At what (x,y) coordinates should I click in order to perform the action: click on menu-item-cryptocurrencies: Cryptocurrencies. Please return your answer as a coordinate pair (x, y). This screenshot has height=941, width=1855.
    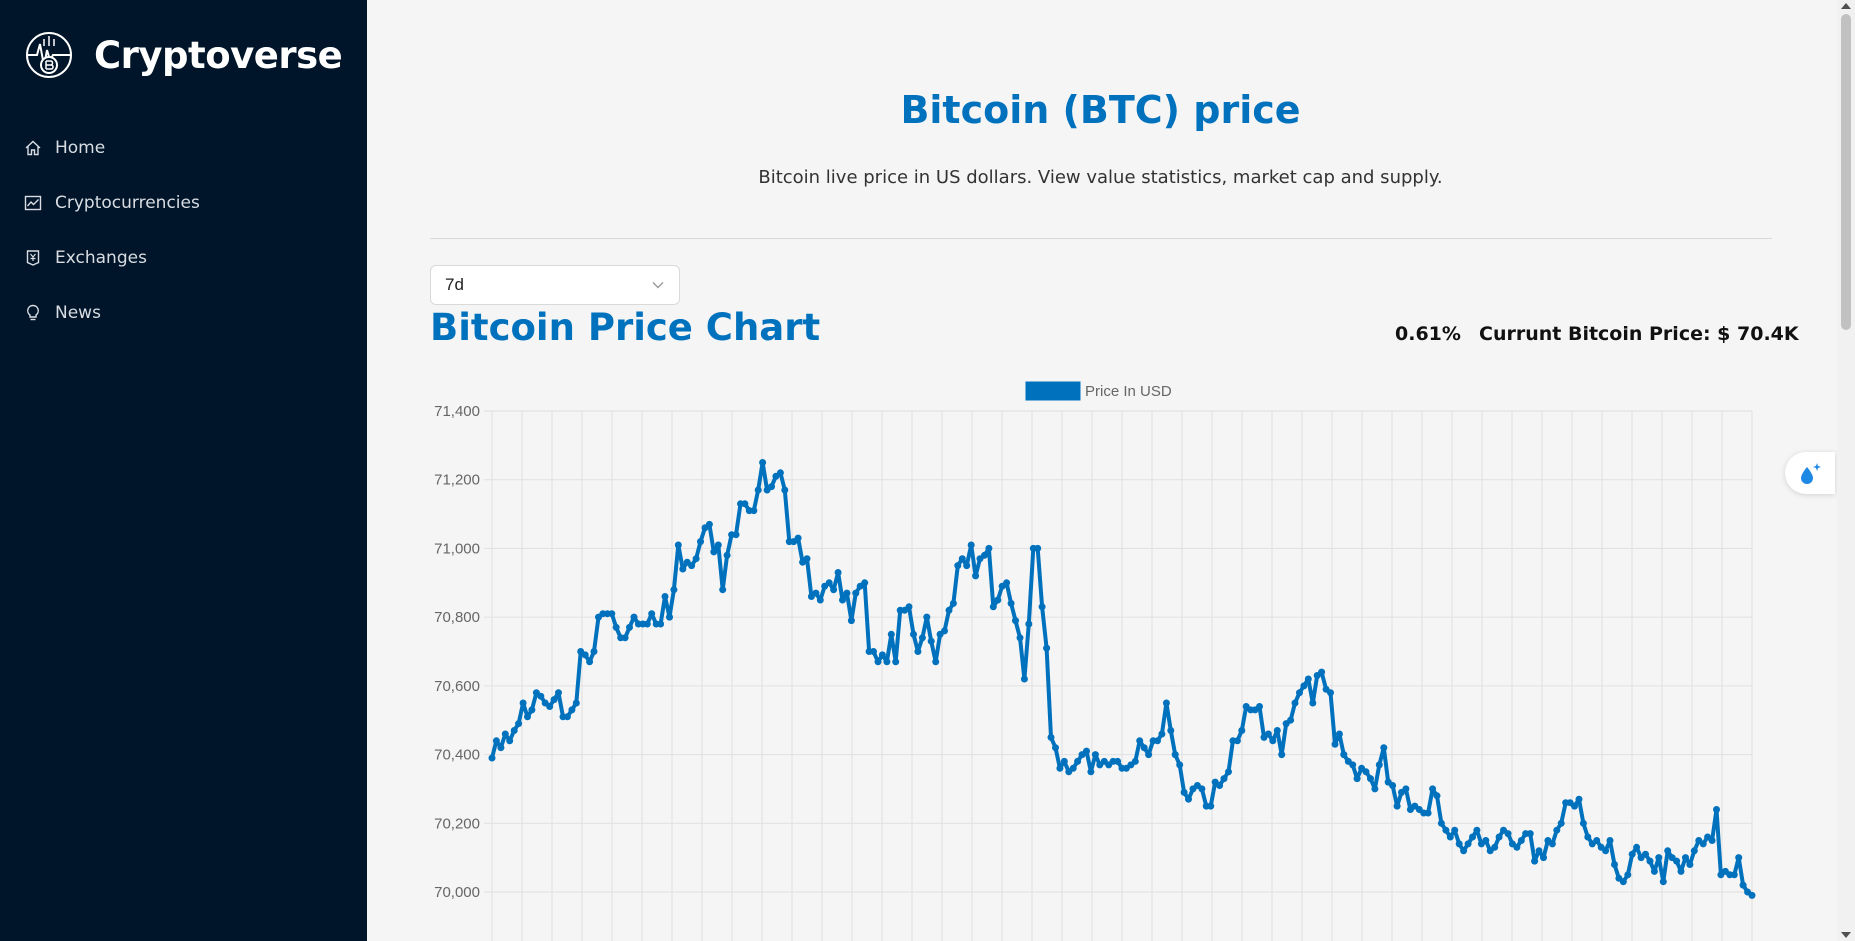
    Looking at the image, I should click on (183, 202).